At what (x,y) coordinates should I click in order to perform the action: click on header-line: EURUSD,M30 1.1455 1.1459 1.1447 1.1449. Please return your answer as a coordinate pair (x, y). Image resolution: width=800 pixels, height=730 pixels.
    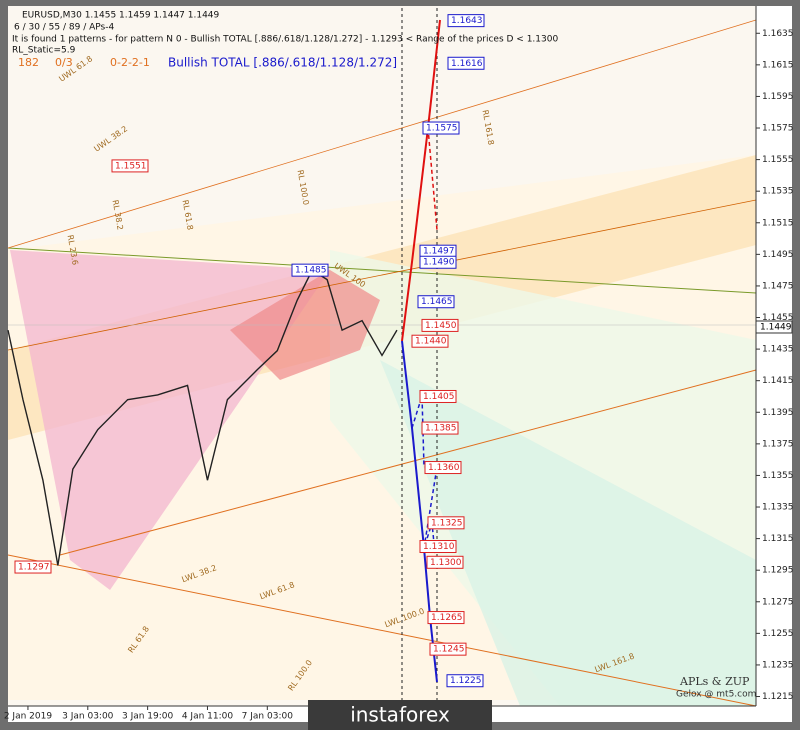
    Looking at the image, I should click on (121, 16).